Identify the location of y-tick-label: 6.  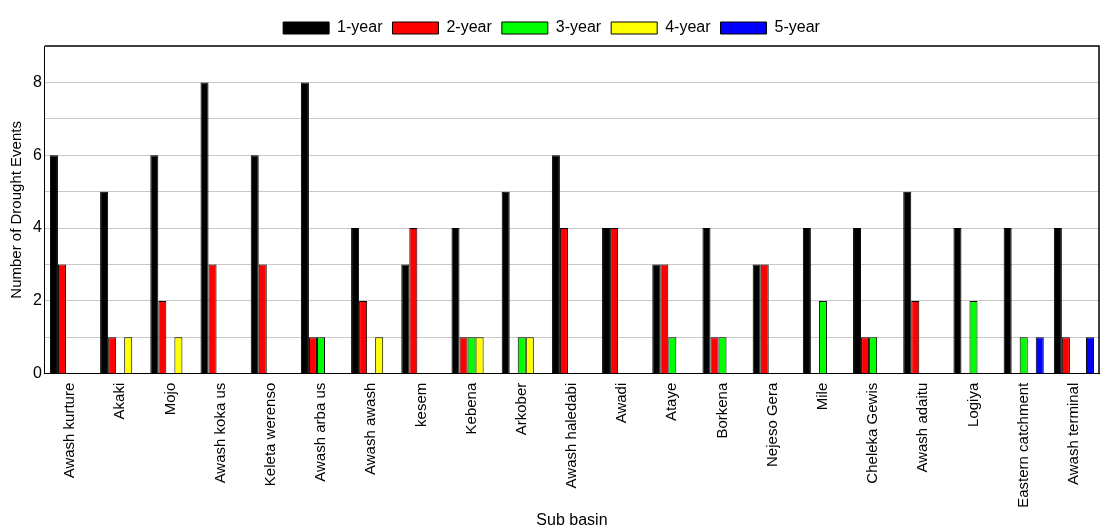
(37, 154).